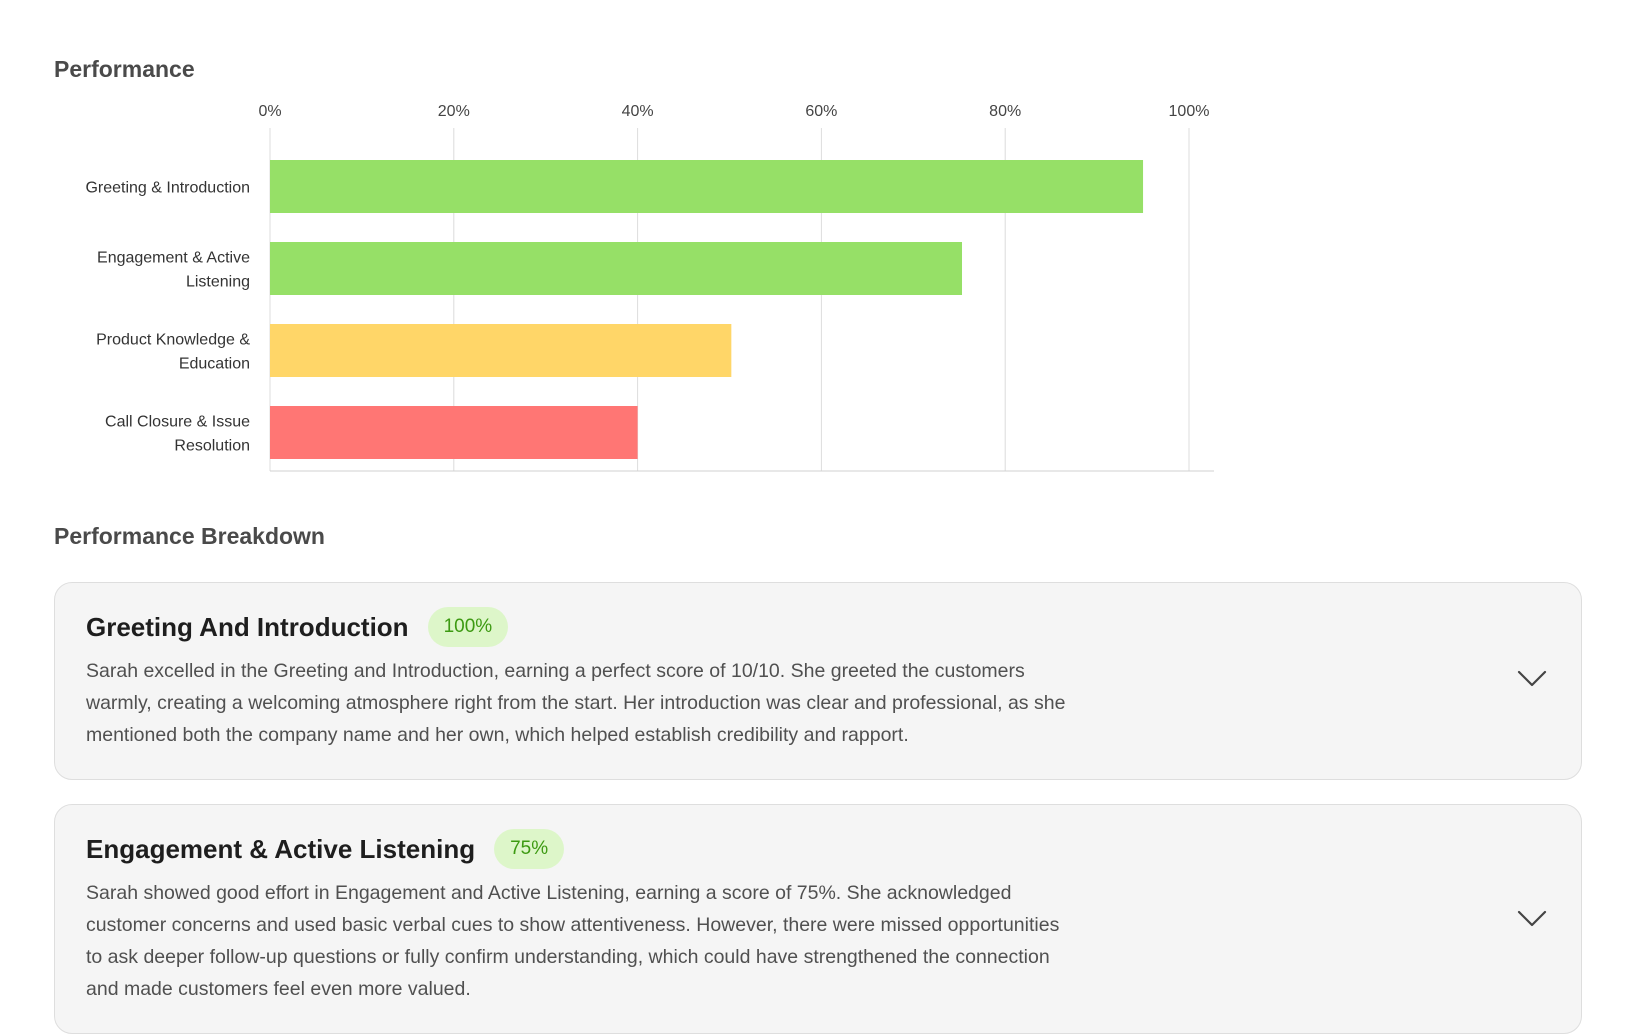 Image resolution: width=1633 pixels, height=1034 pixels. Describe the element at coordinates (167, 188) in the screenshot. I see `category-label: Greeting & Introduction` at that location.